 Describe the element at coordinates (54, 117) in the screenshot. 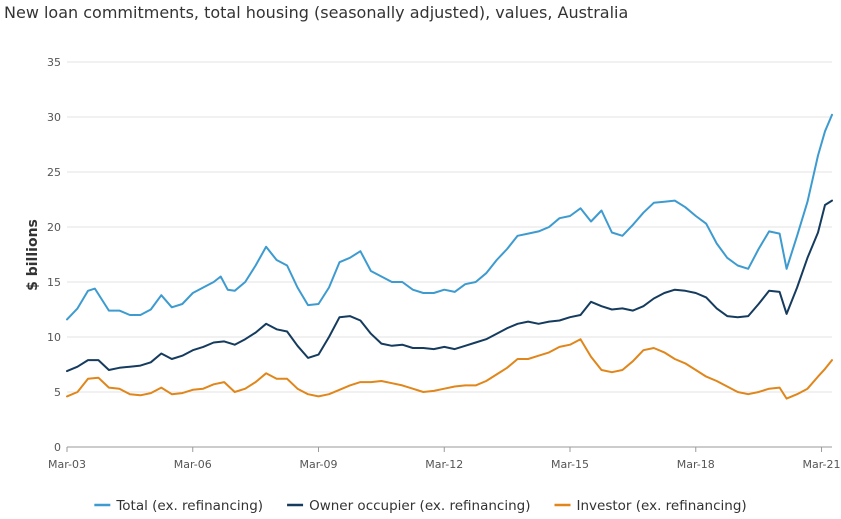

I see `y-tick-label: 30` at that location.